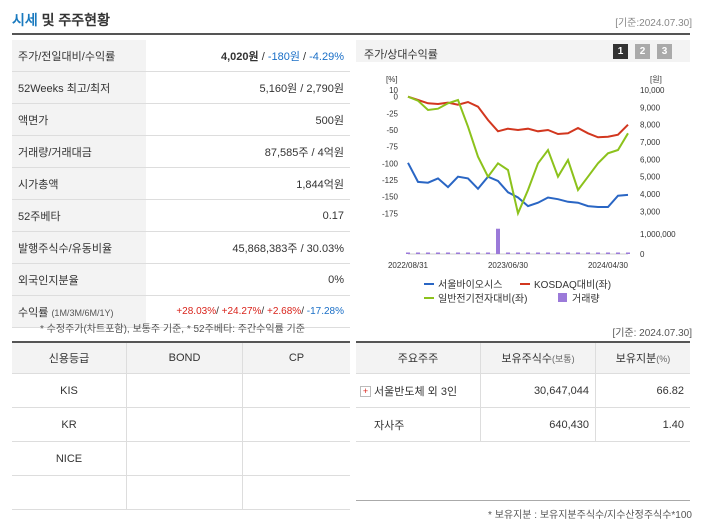 This screenshot has width=702, height=525. Describe the element at coordinates (69, 458) in the screenshot. I see `agency-name: NICE` at that location.